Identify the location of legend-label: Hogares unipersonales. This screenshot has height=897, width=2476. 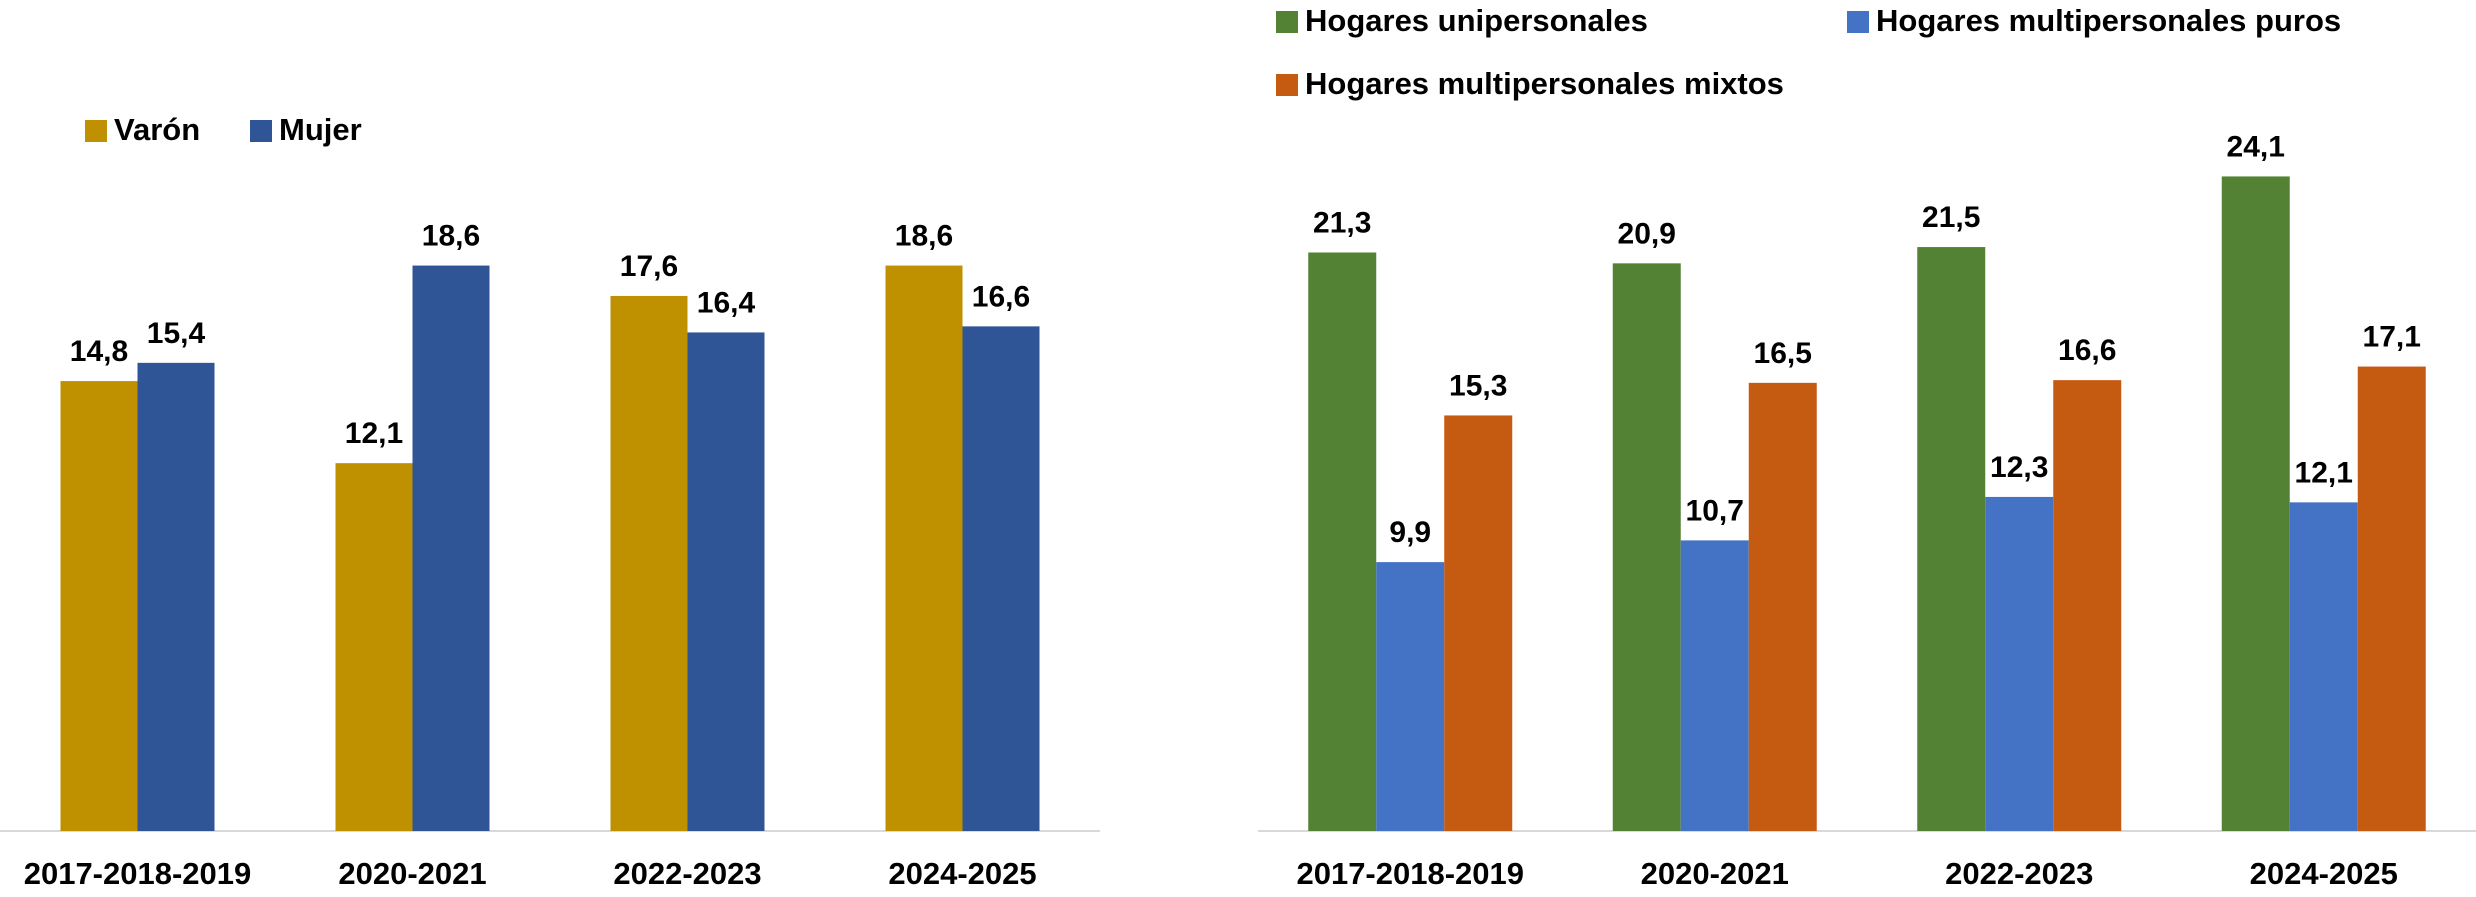
(1476, 20).